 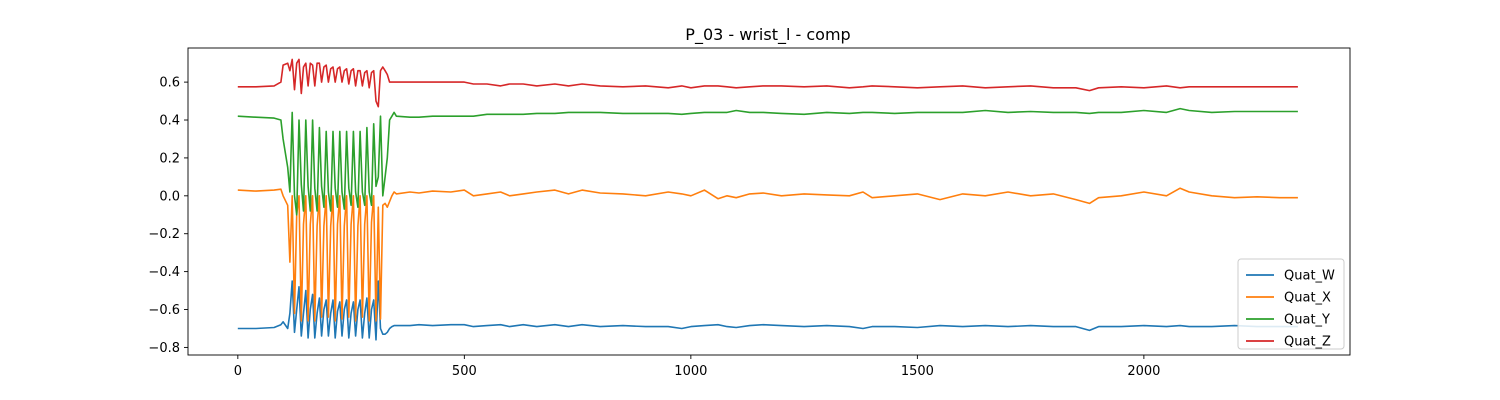 What do you see at coordinates (1307, 298) in the screenshot?
I see `legend-label: Quat_X` at bounding box center [1307, 298].